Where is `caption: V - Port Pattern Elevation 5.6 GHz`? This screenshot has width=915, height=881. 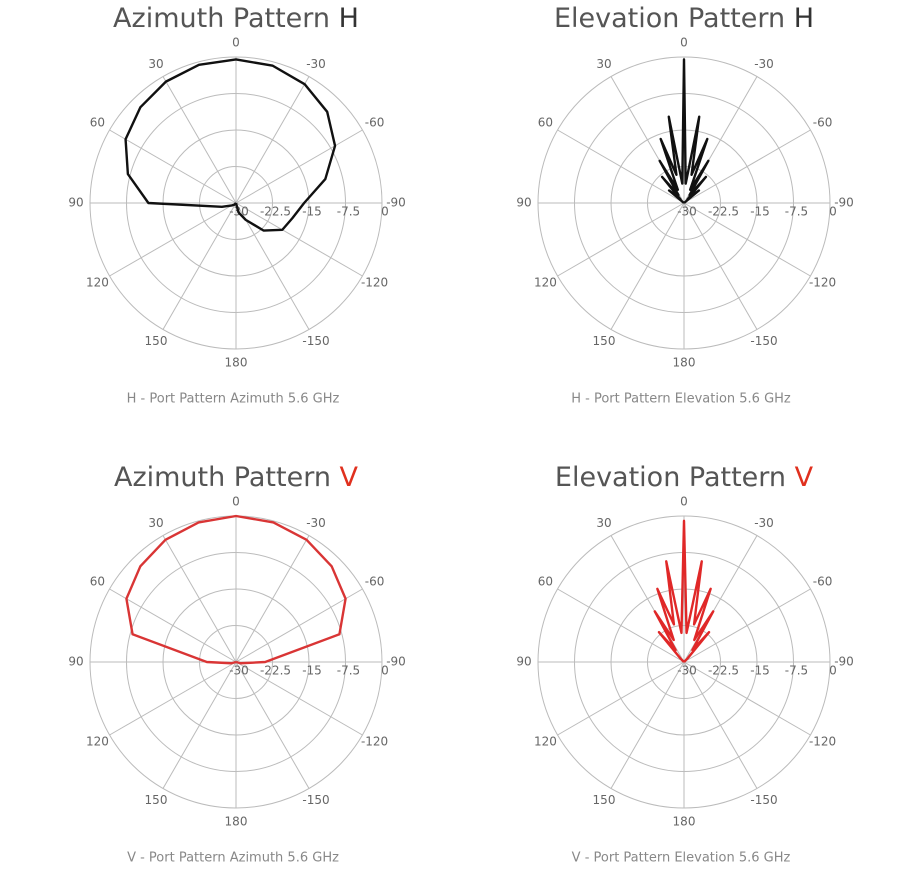 caption: V - Port Pattern Elevation 5.6 GHz is located at coordinates (681, 858).